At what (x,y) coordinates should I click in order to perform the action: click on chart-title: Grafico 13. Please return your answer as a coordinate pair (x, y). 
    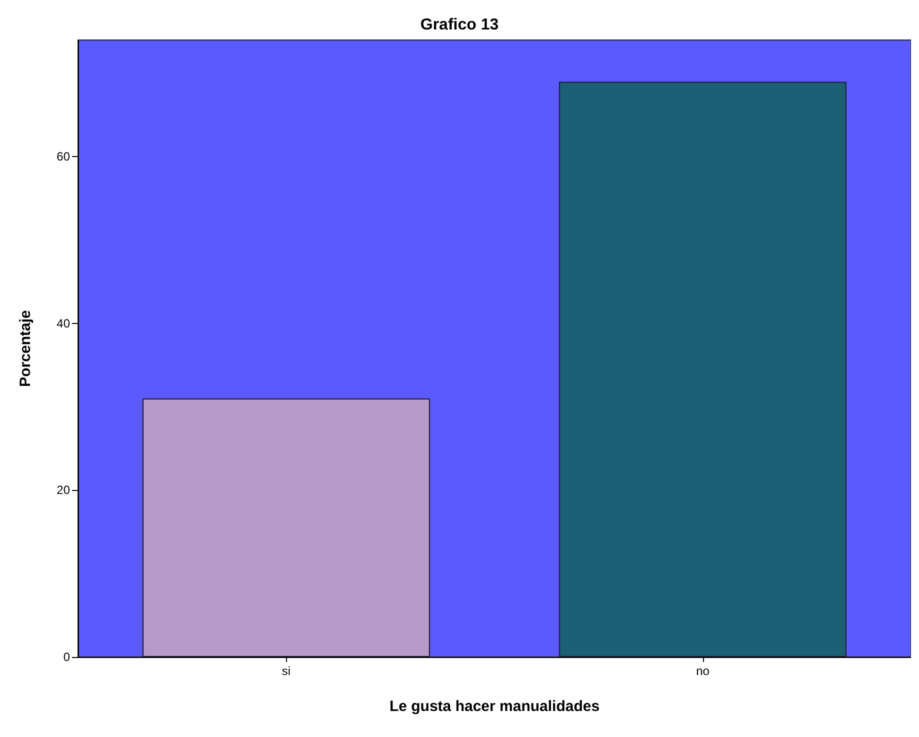
    Looking at the image, I should click on (459, 25).